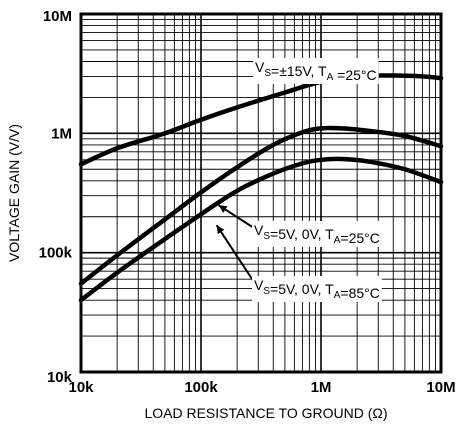 The image size is (472, 431). Describe the element at coordinates (57, 16) in the screenshot. I see `y-tick-label: 10M` at that location.